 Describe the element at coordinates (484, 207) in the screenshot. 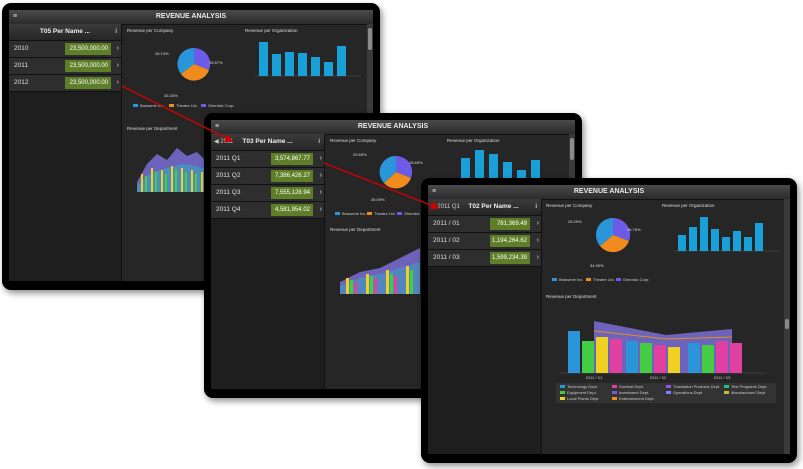

I see `panel-header: ◀ 2011 Q1 T02 Per Name ... i` at that location.